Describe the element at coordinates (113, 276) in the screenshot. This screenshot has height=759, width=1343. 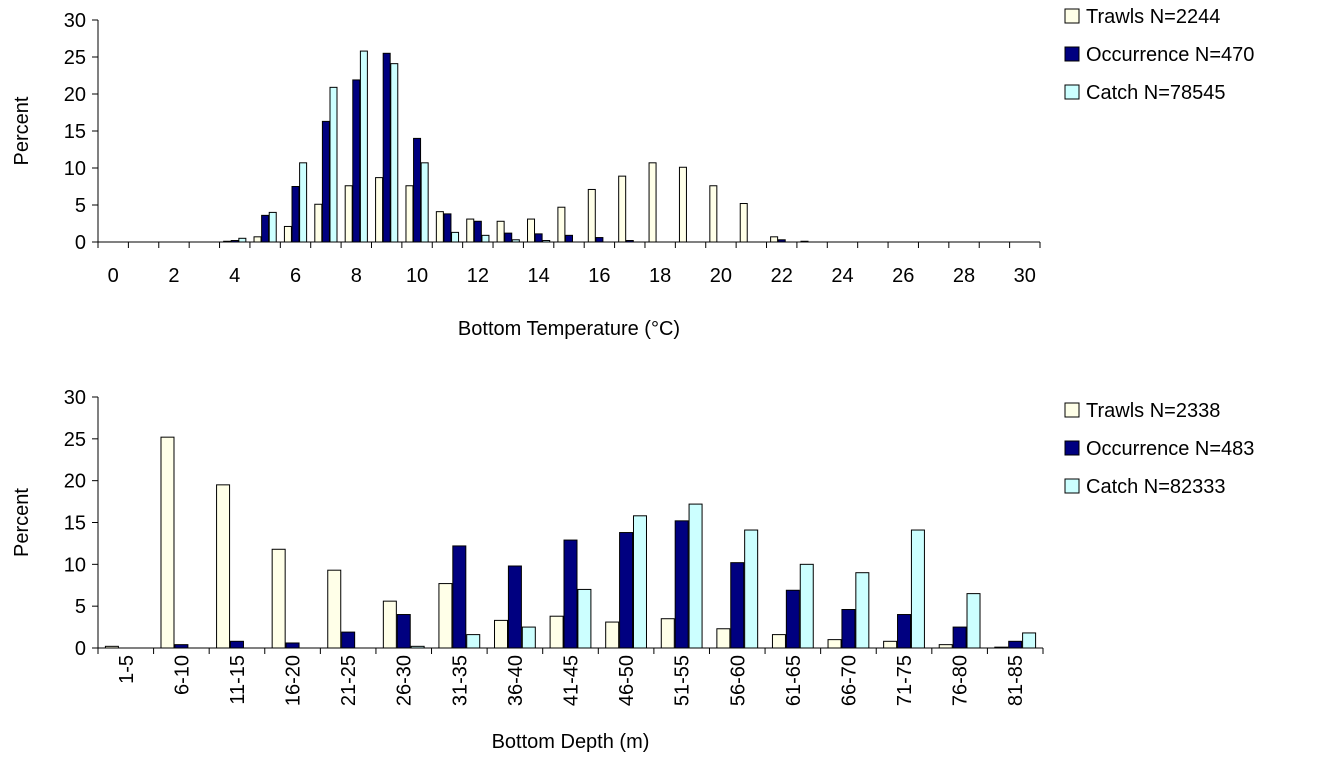
I see `x-tick-label: 0` at that location.